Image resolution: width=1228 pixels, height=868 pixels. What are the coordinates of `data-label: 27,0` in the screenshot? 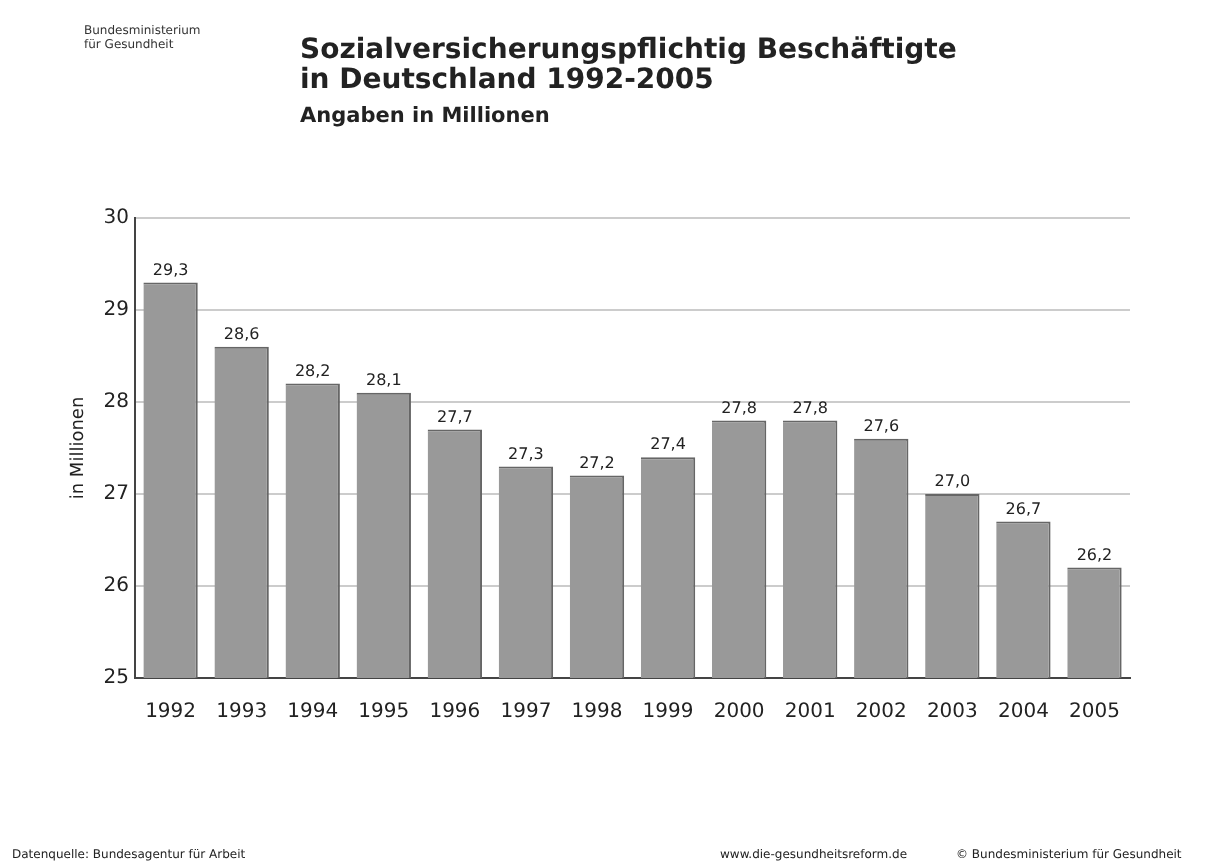 It's located at (952, 481).